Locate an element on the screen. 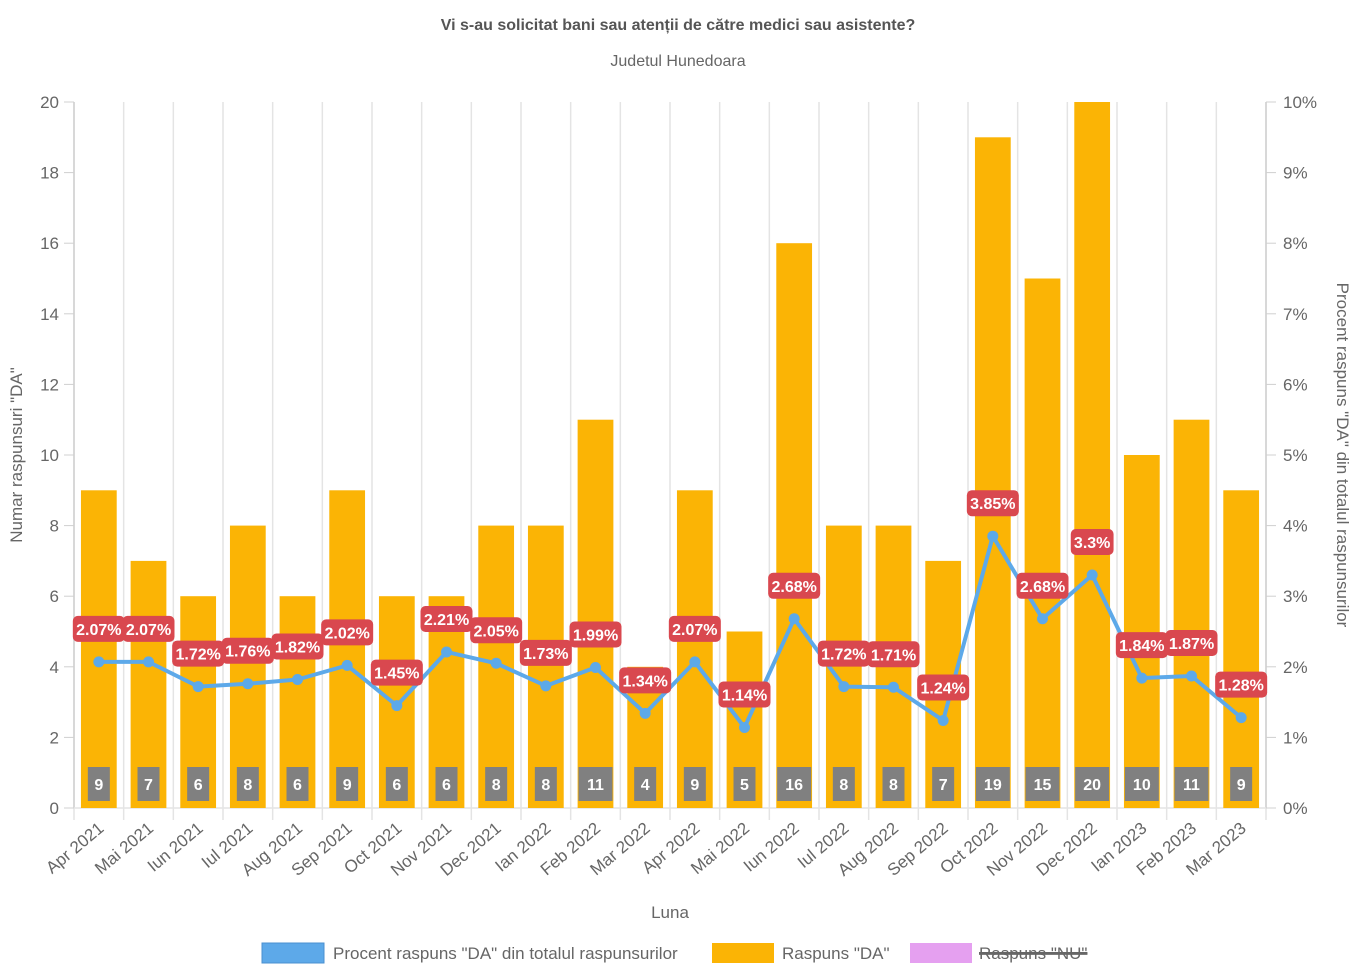 The height and width of the screenshot is (978, 1357). line-label: 1.71% is located at coordinates (893, 655).